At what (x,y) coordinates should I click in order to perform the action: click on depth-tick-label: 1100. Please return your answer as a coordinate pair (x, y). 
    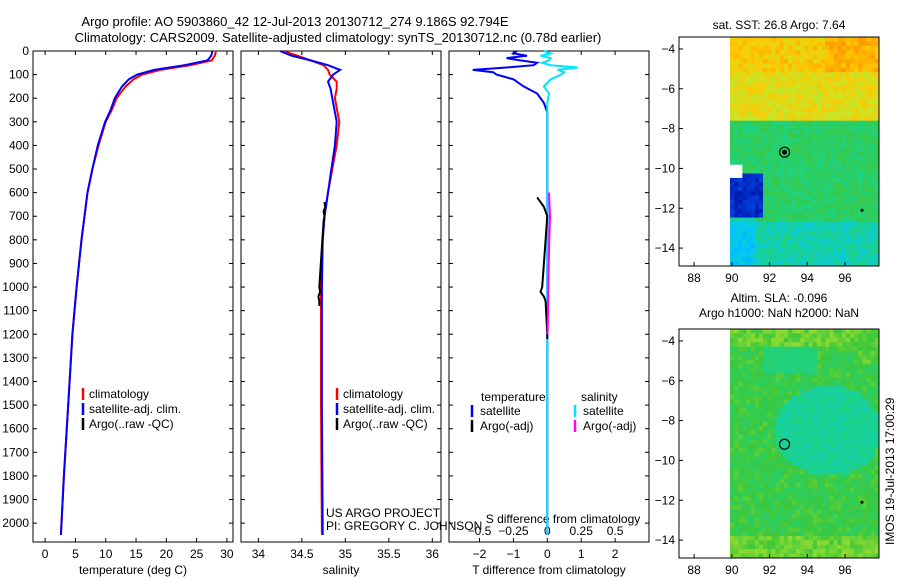
    Looking at the image, I should click on (16, 311).